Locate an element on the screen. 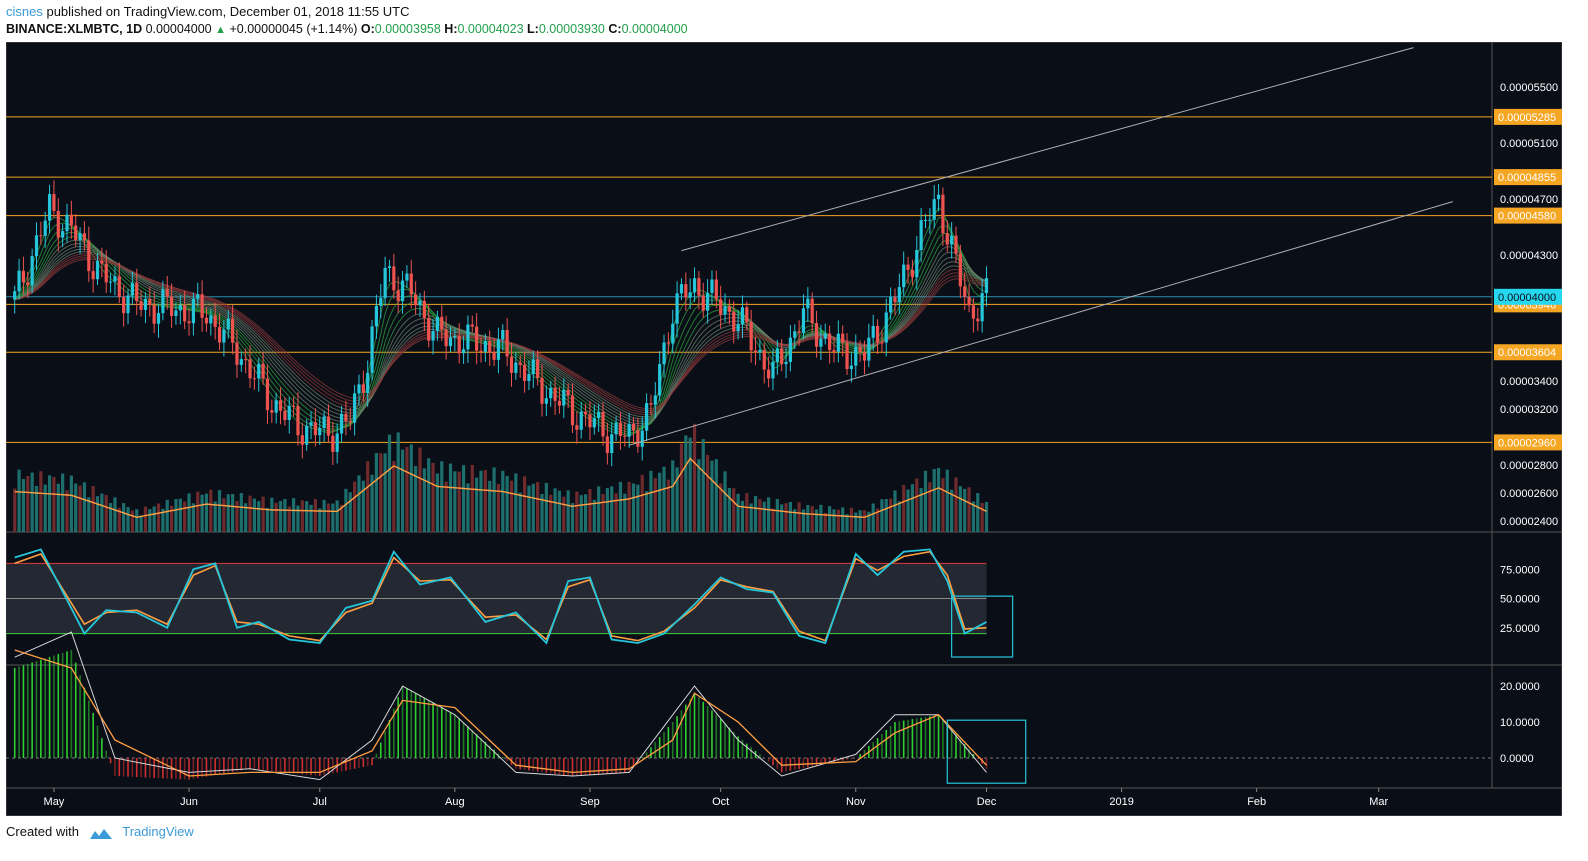  price-tick-label: 0.00003200 is located at coordinates (1529, 410).